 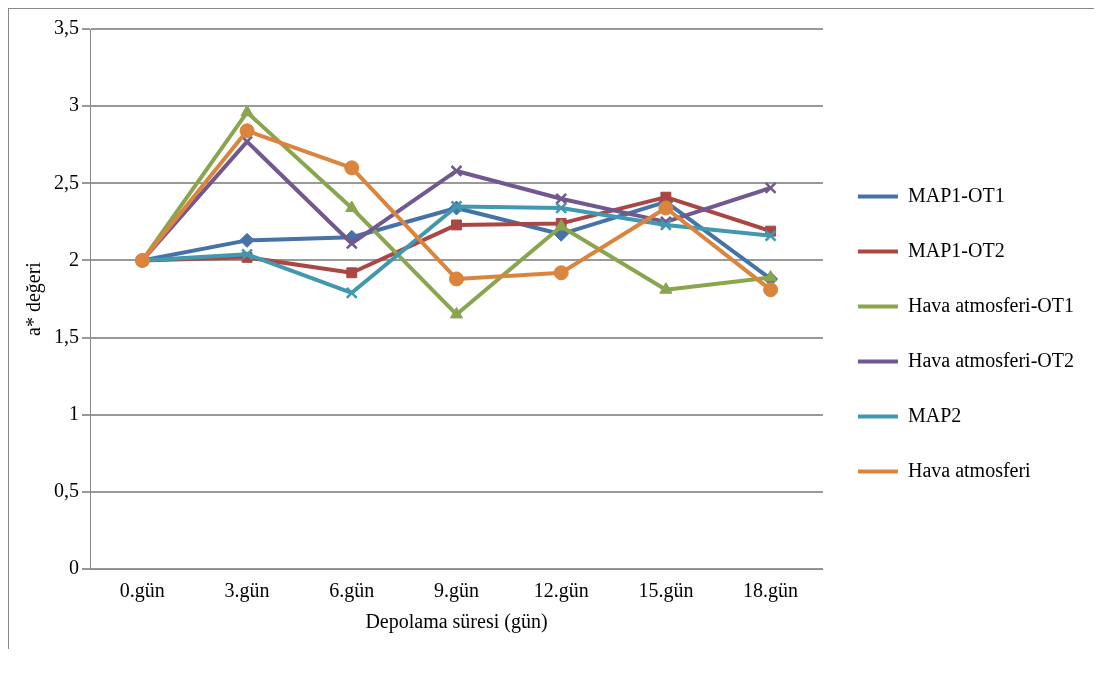 What do you see at coordinates (956, 249) in the screenshot?
I see `legend-label: MAP1-OT2` at bounding box center [956, 249].